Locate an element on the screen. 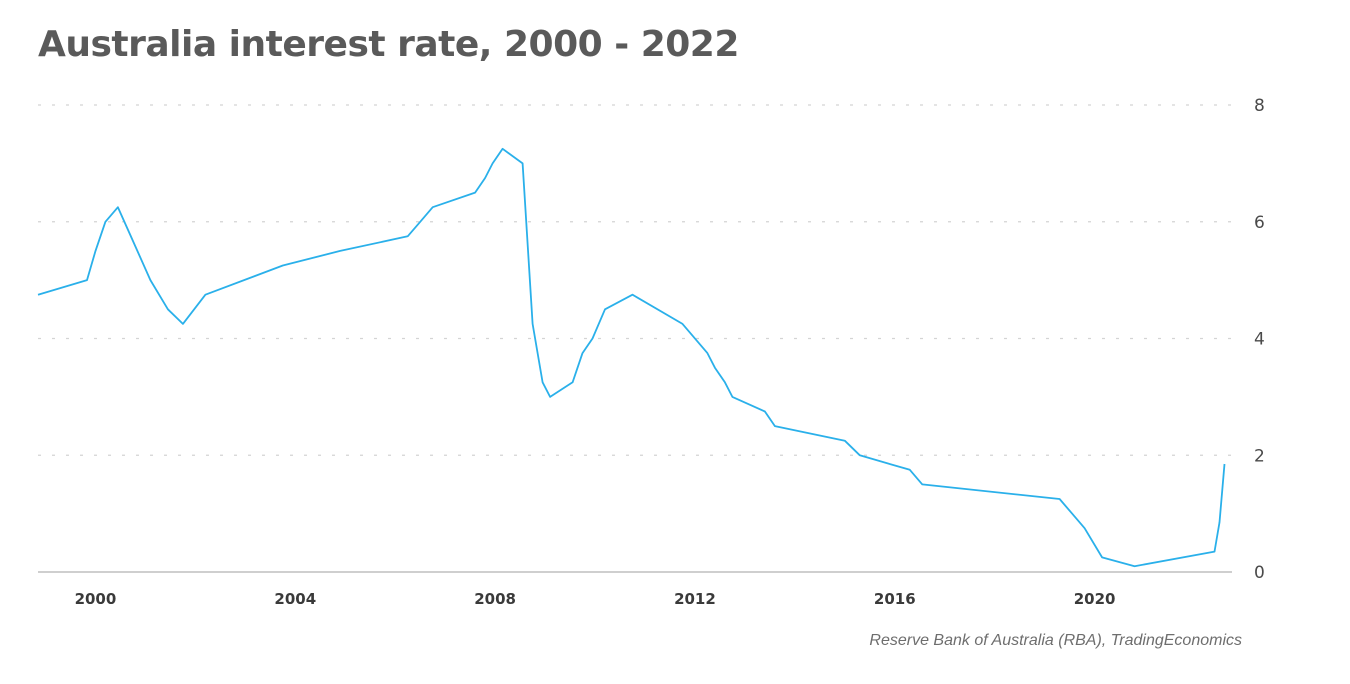 The height and width of the screenshot is (684, 1350). x-tick-label: 2008 is located at coordinates (495, 599).